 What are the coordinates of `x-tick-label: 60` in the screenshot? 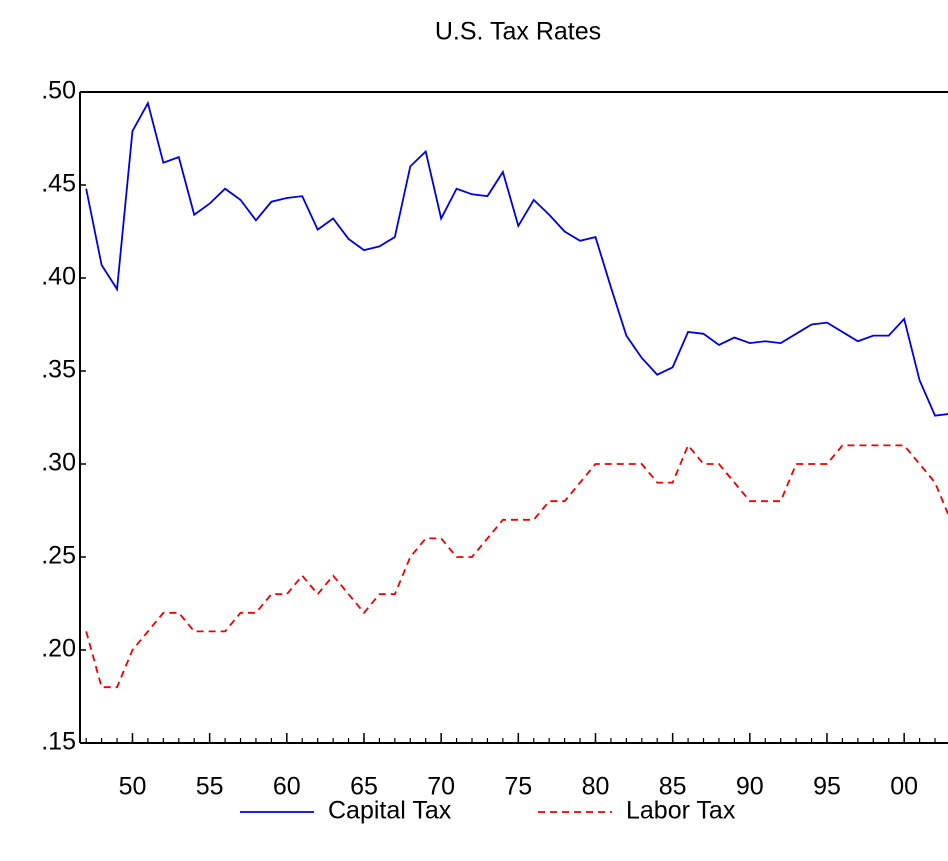 It's located at (287, 787).